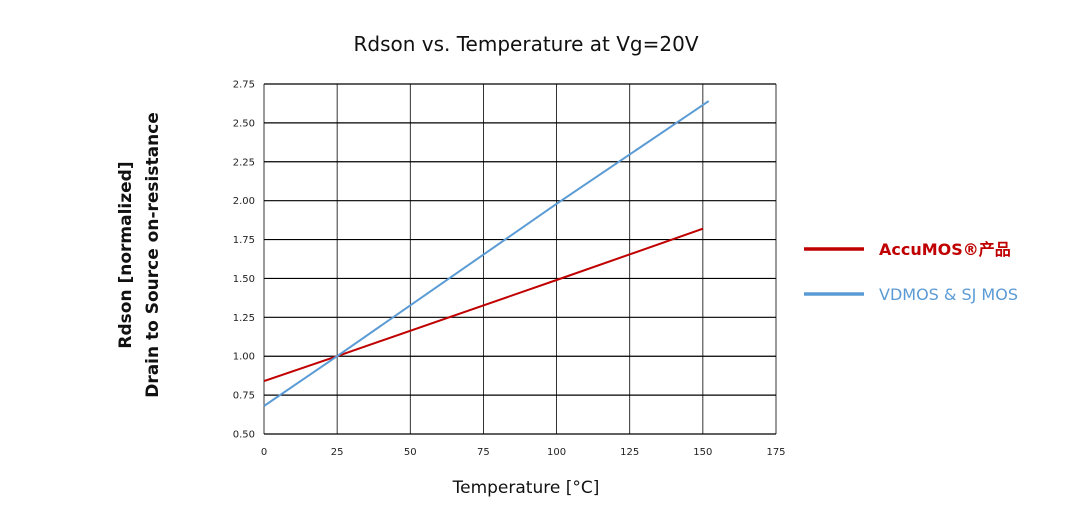  Describe the element at coordinates (244, 279) in the screenshot. I see `y-tick-label: 1.50` at that location.